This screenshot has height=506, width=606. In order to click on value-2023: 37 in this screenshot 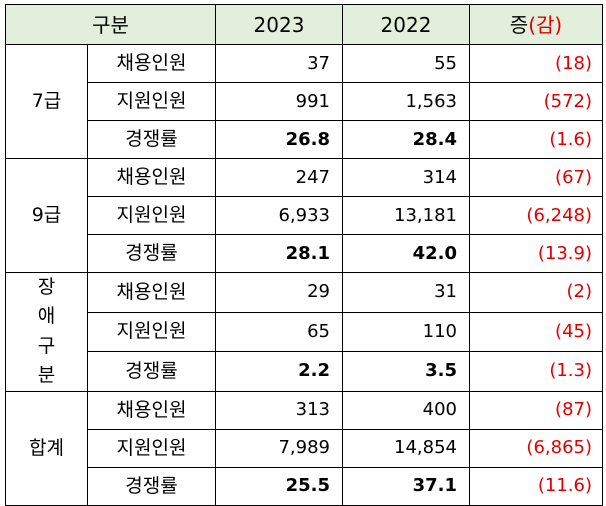, I will do `click(279, 63)`.